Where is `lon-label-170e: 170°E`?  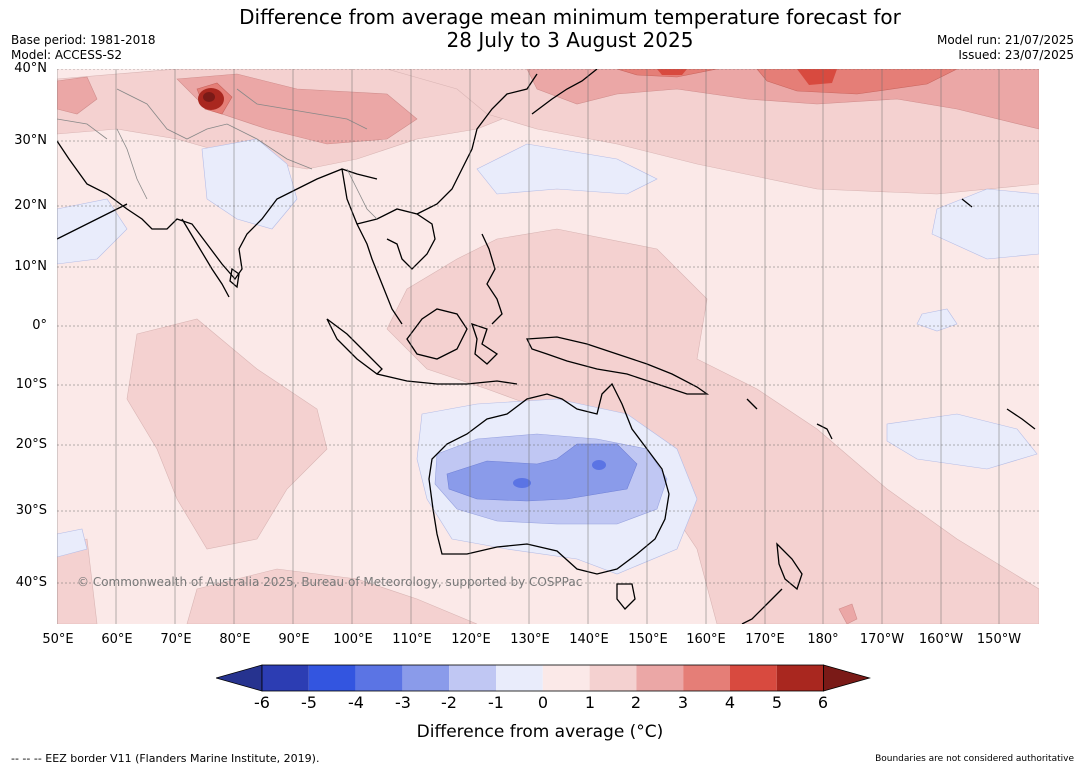 lon-label-170e: 170°E is located at coordinates (765, 639).